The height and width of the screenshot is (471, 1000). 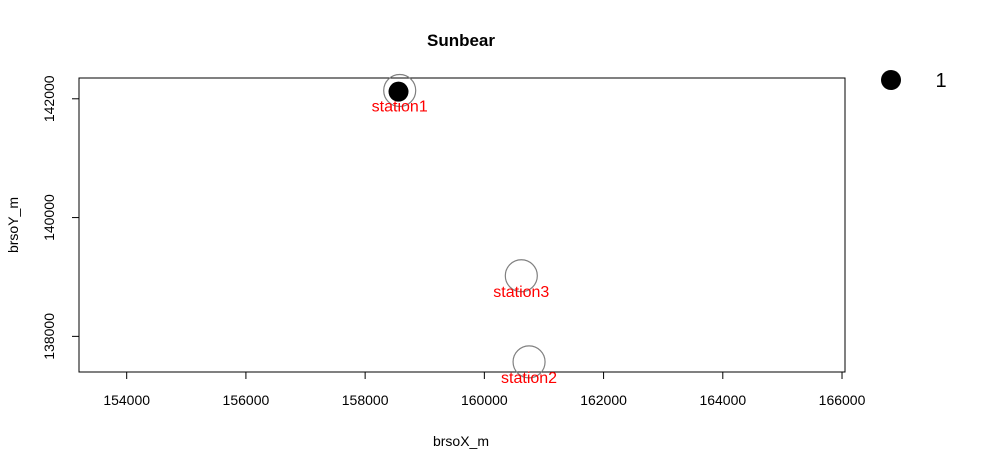 I want to click on x-tick-label: 166000, so click(x=842, y=400).